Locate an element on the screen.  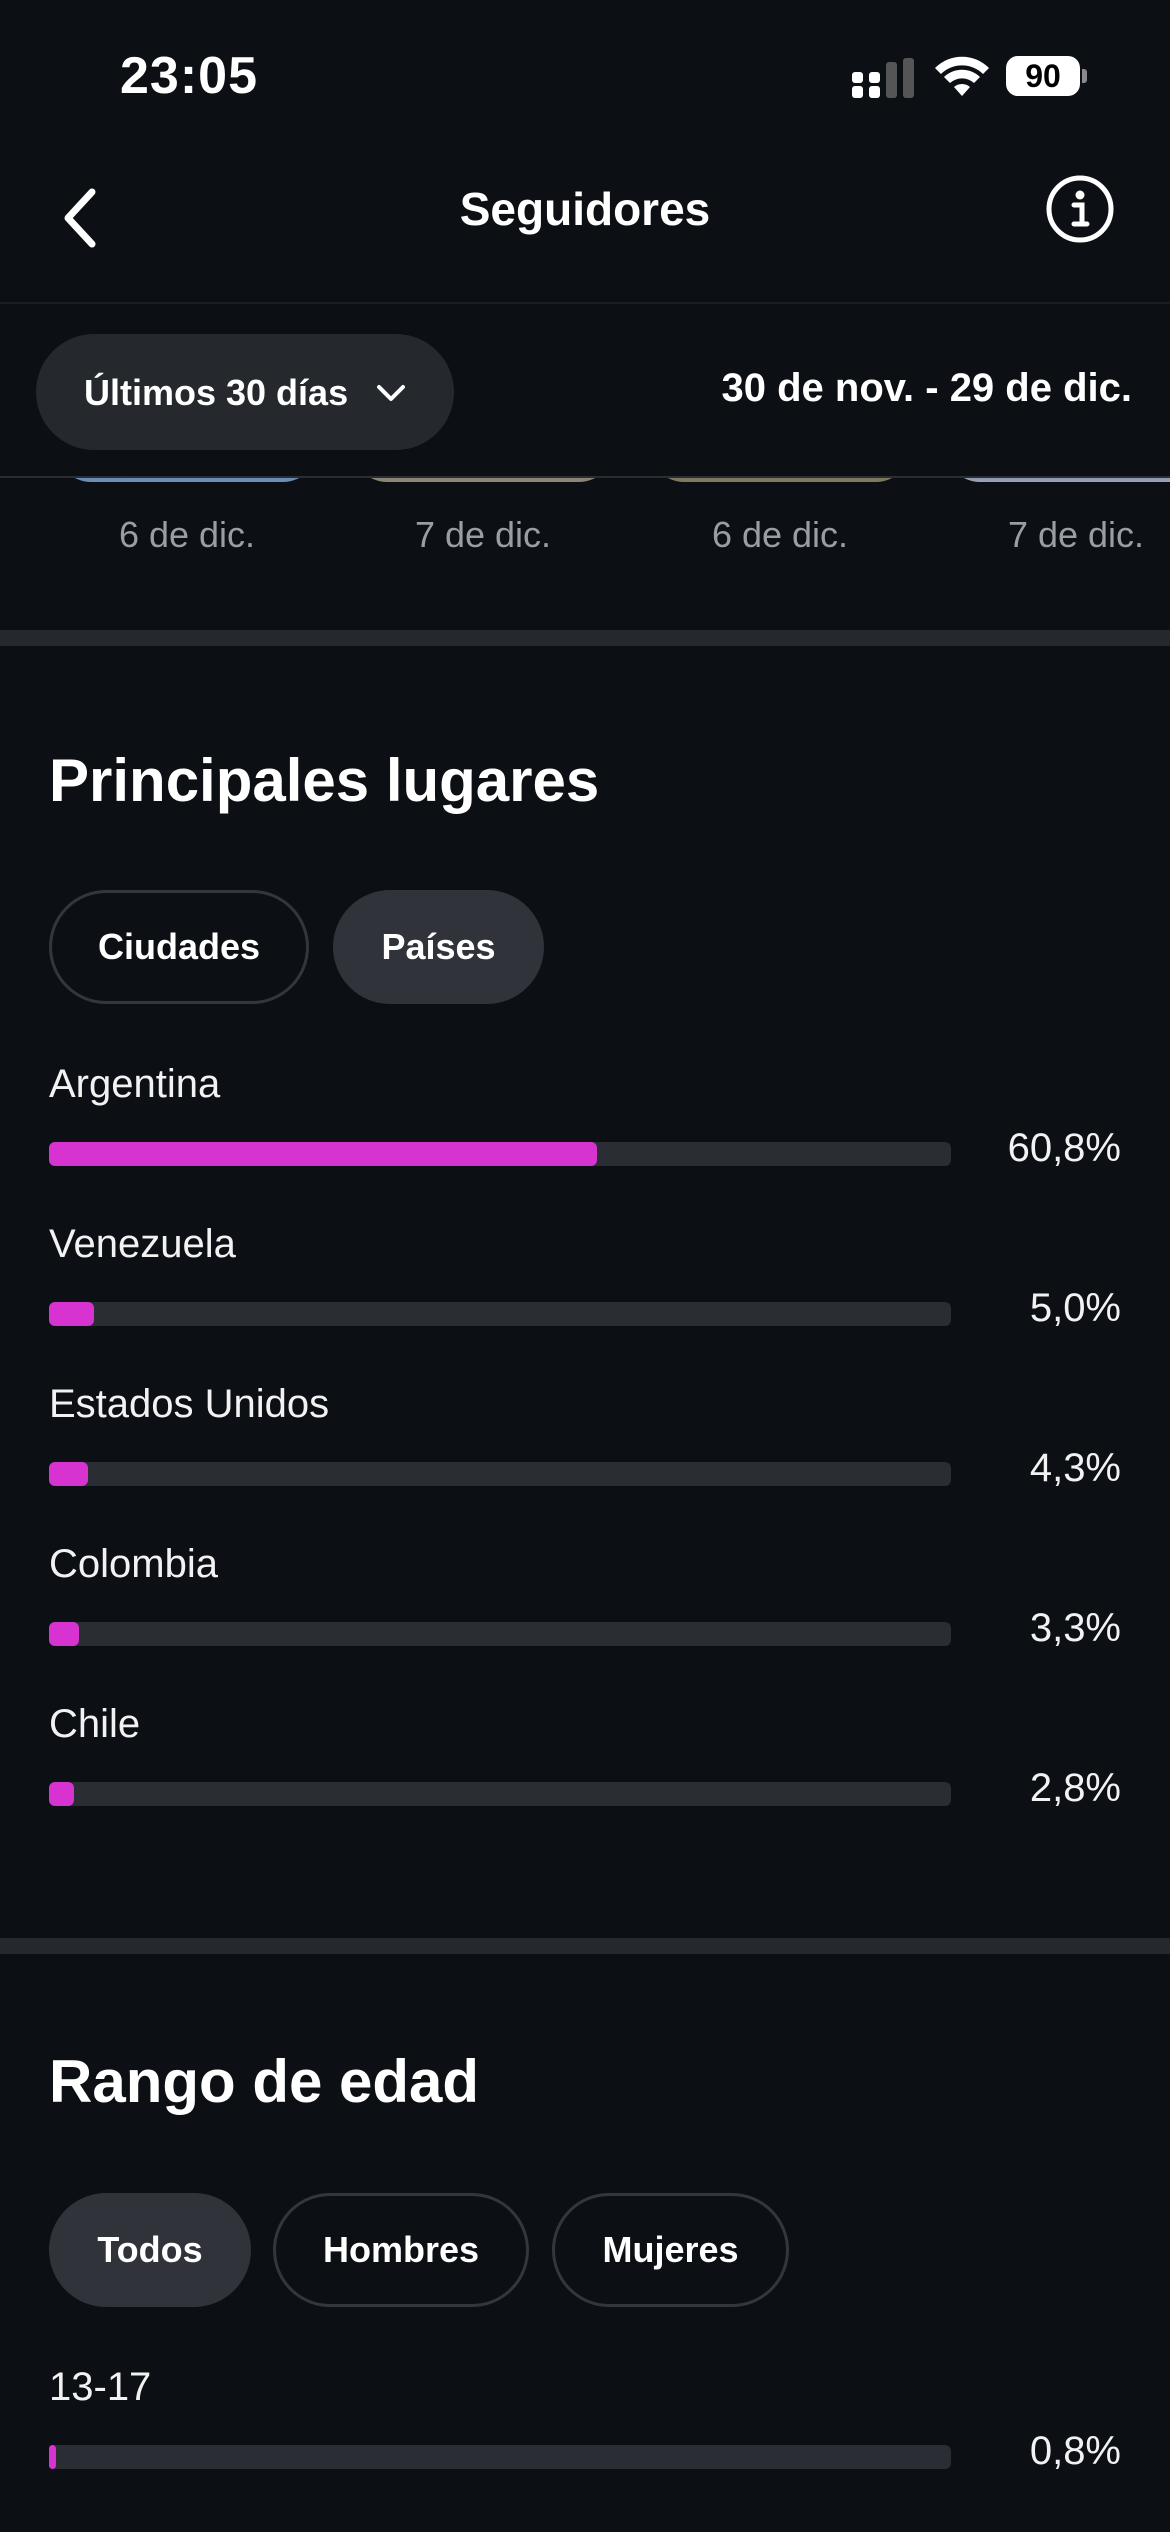
tab-all: Todos is located at coordinates (150, 2250).